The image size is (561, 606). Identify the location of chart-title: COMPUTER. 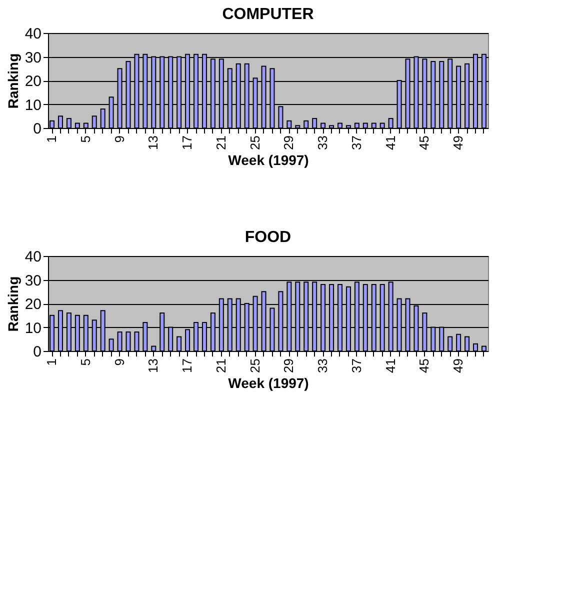
(268, 14).